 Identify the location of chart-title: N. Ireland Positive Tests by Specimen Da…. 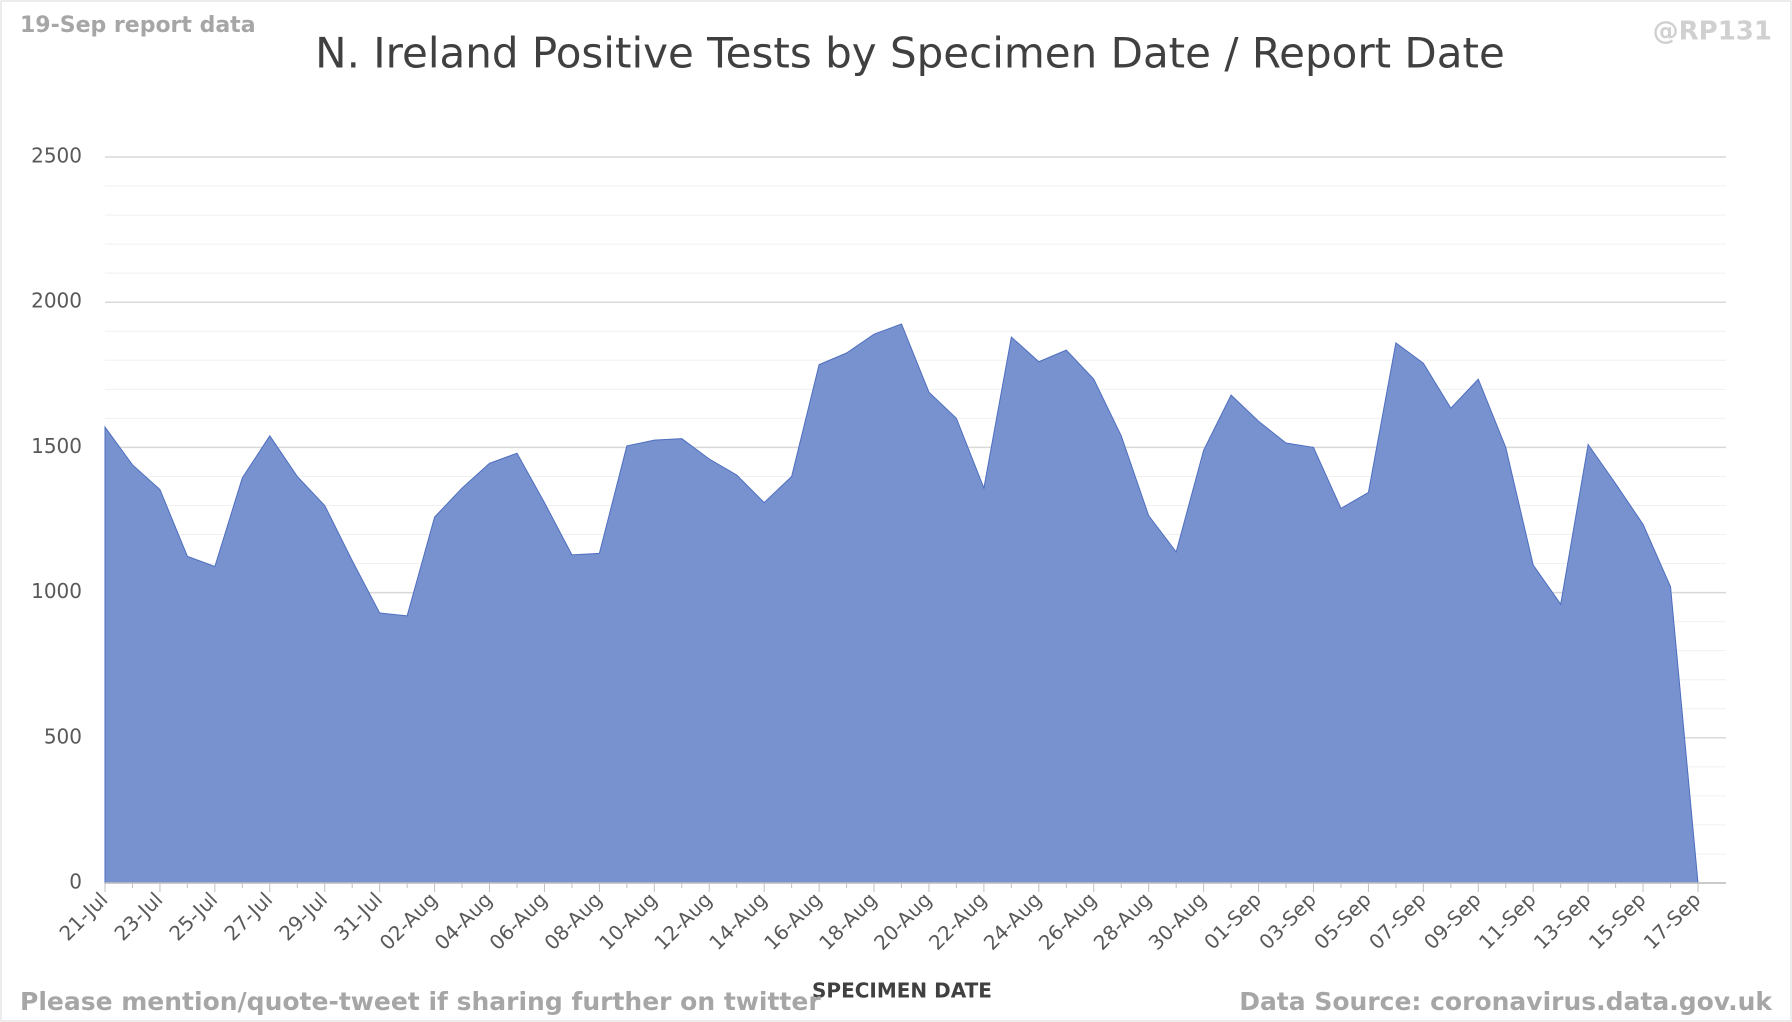
(910, 53).